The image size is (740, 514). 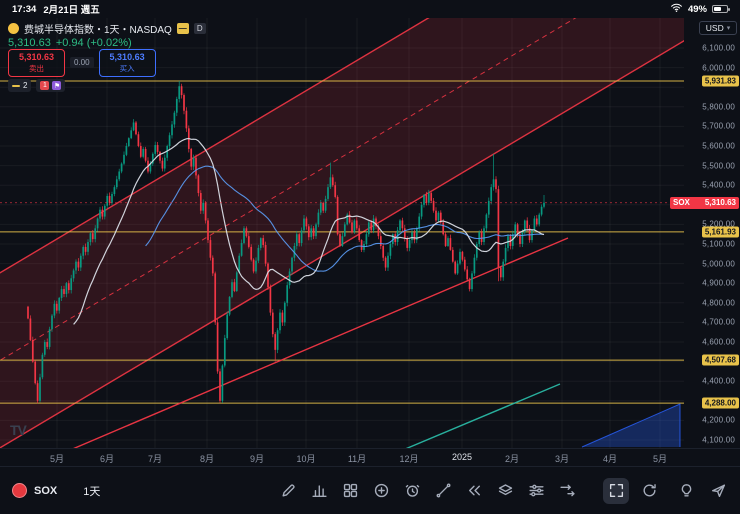 I want to click on battery-percent: 49%, so click(x=697, y=9).